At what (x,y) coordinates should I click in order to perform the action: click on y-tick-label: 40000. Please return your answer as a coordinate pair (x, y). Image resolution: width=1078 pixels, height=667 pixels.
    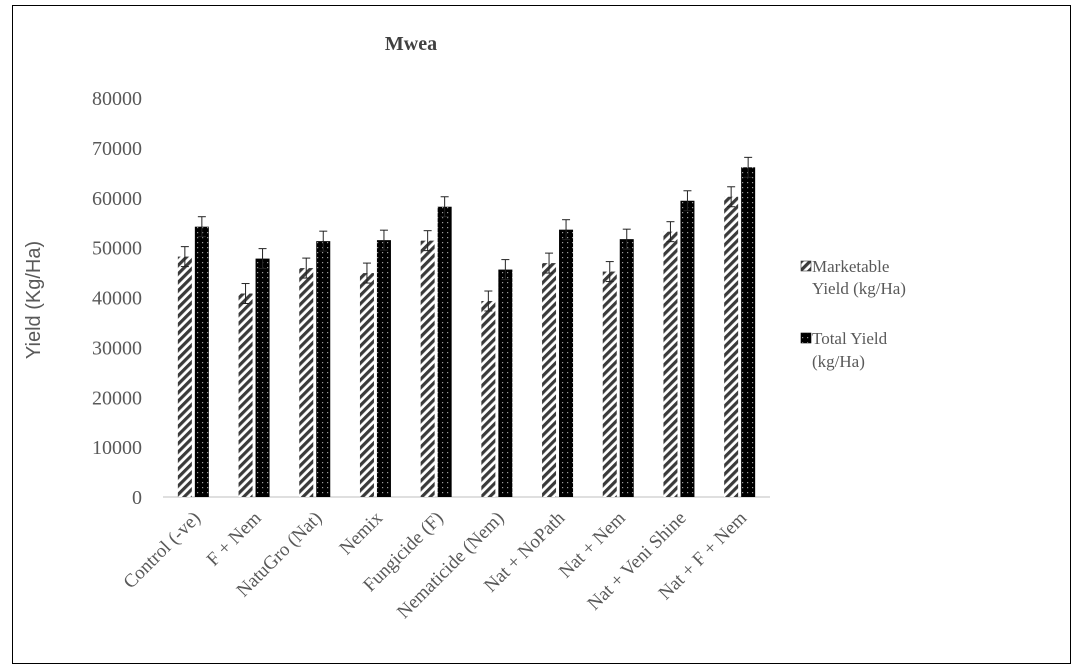
    Looking at the image, I should click on (117, 299).